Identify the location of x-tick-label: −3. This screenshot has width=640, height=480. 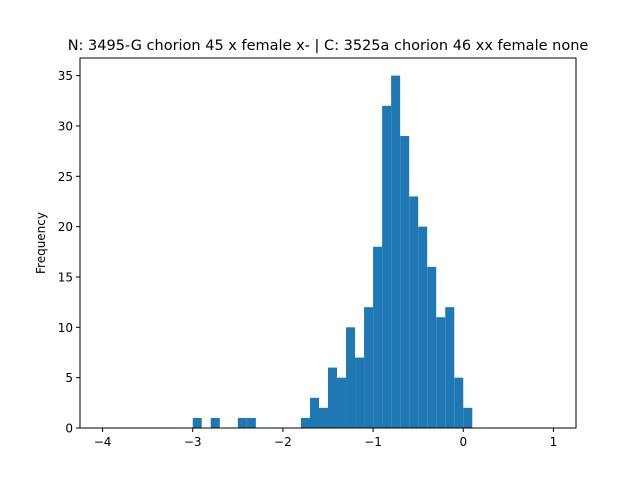
(193, 442).